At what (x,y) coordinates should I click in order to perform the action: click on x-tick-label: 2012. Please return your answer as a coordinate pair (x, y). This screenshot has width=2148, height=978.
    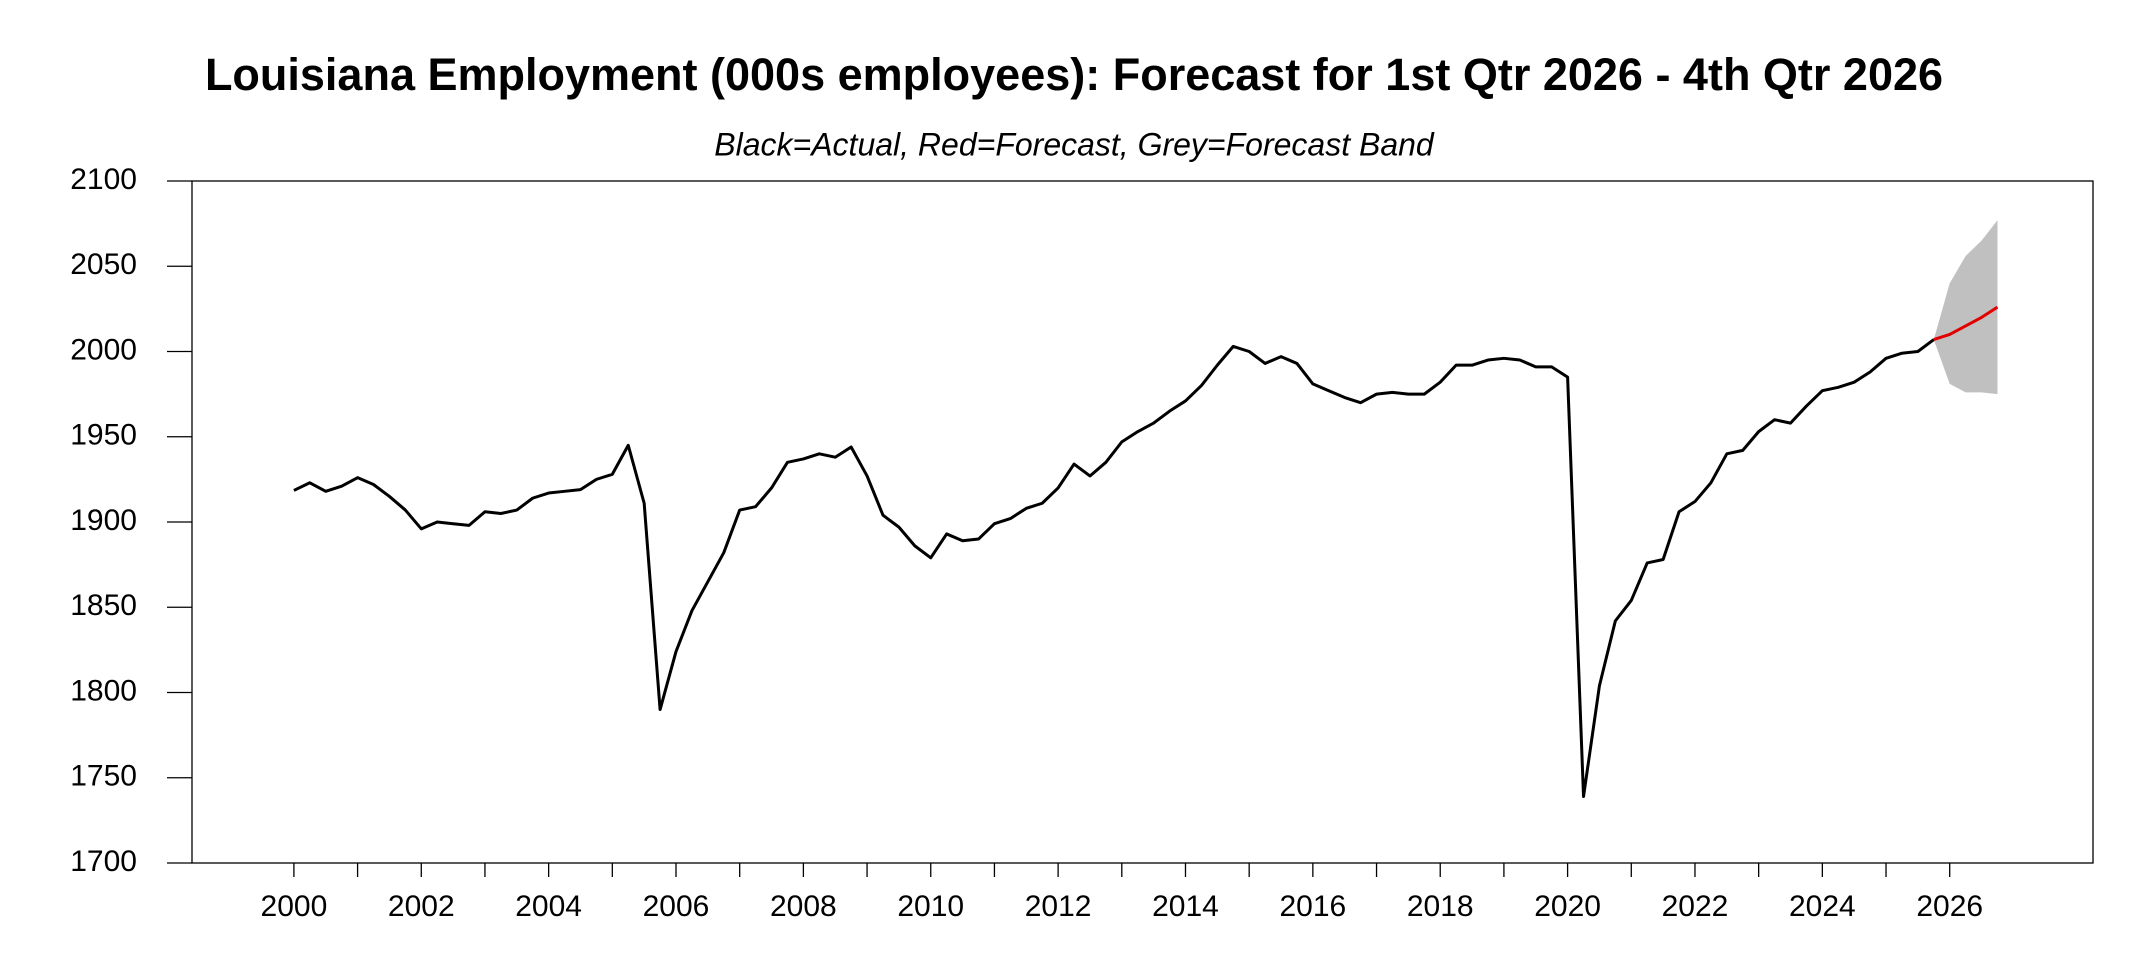
    Looking at the image, I should click on (1058, 906).